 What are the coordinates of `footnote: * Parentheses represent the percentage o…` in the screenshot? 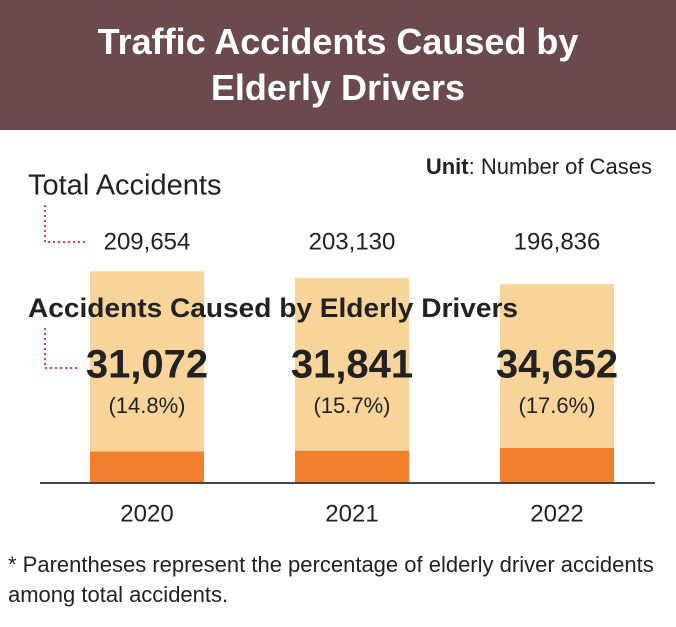 It's located at (331, 579).